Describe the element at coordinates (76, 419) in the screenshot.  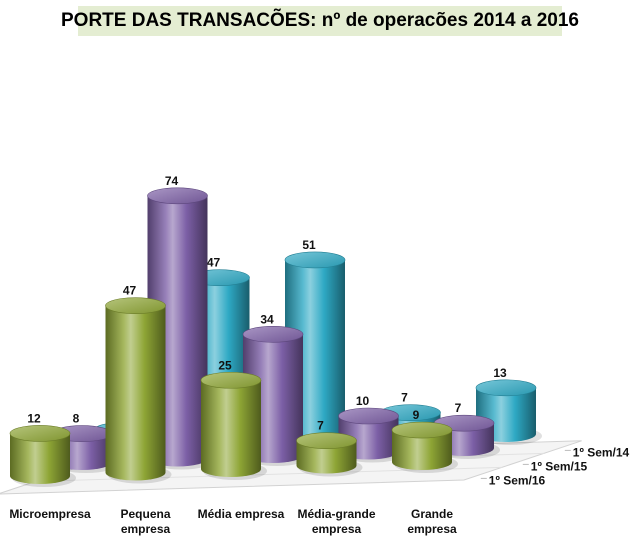
I see `data-label: 8` at that location.